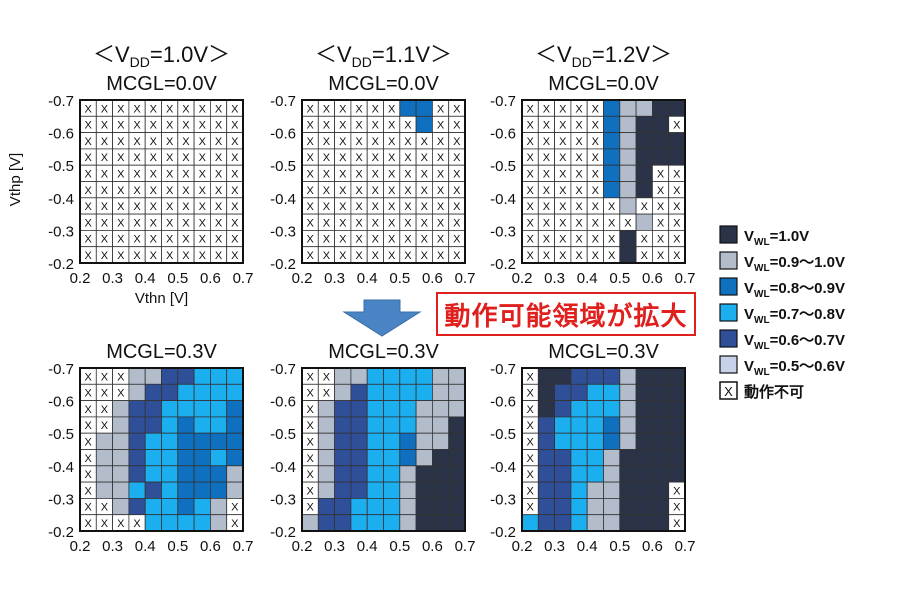 The image size is (900, 600). Describe the element at coordinates (728, 391) in the screenshot. I see `legend-x-mark: X` at that location.